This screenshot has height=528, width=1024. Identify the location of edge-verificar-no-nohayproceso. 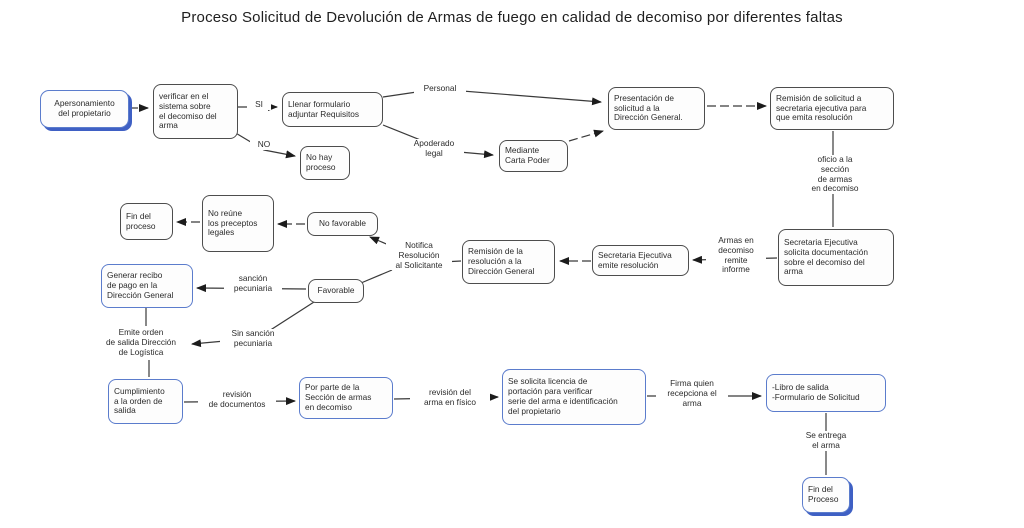
(264, 145).